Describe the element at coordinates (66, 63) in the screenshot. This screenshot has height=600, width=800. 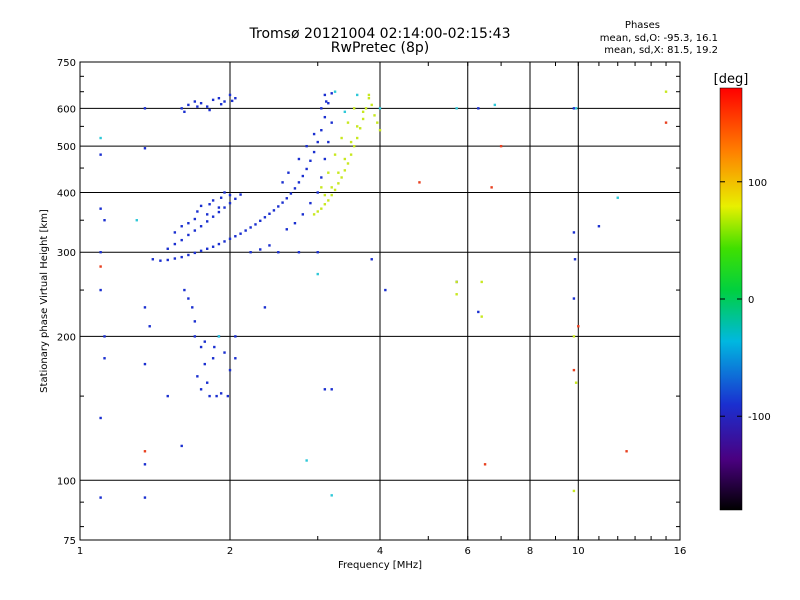
I see `y-tick-label: 750` at that location.